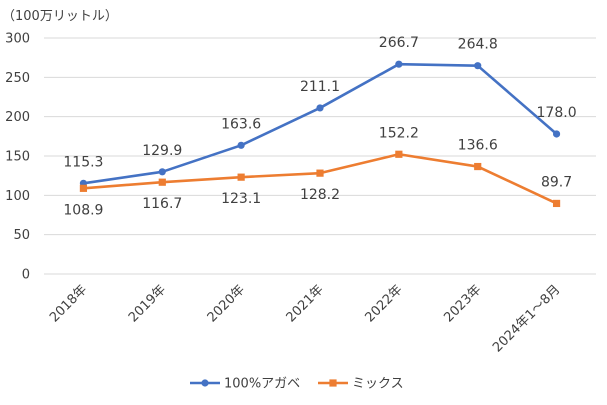 Image resolution: width=607 pixels, height=405 pixels. I want to click on data-label: 123.1, so click(241, 199).